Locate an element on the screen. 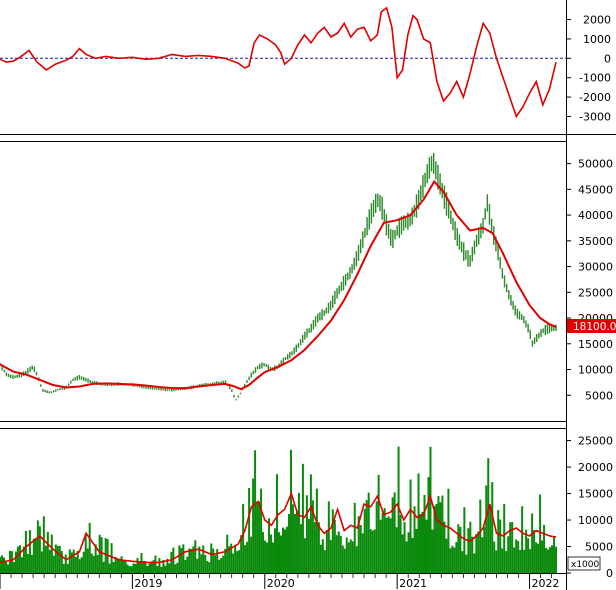  price-tick-label: 35000 is located at coordinates (595, 241).